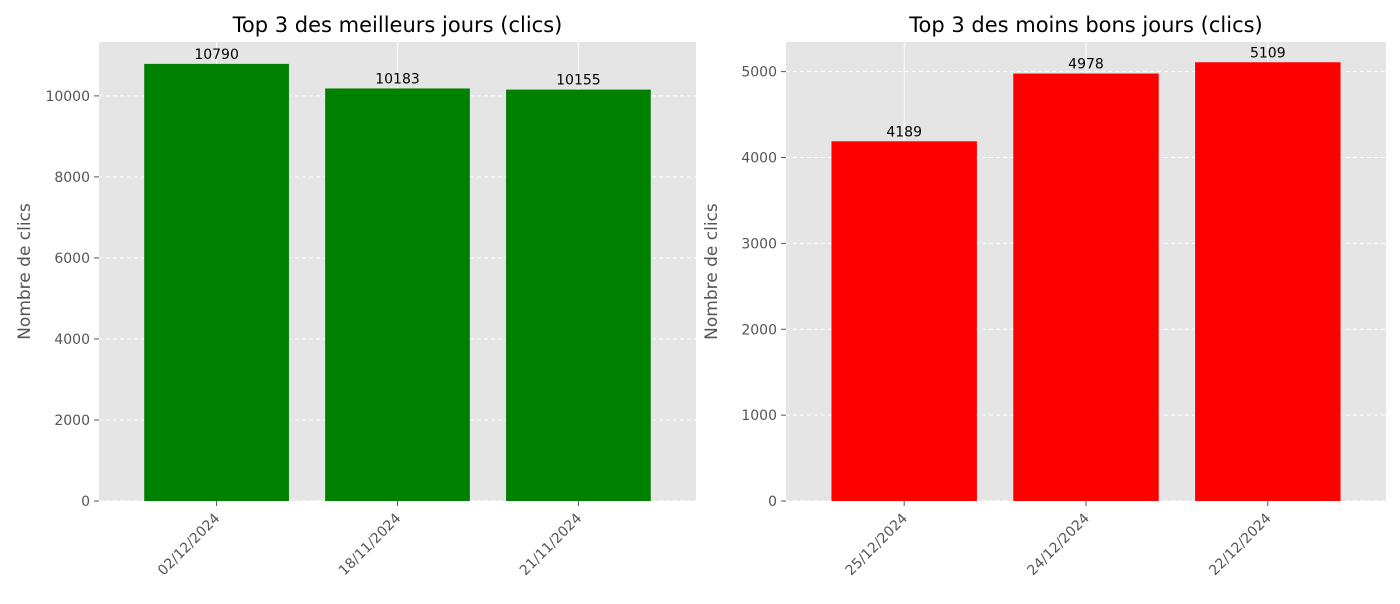  Describe the element at coordinates (67, 97) in the screenshot. I see `y-tick-label: 10000` at that location.